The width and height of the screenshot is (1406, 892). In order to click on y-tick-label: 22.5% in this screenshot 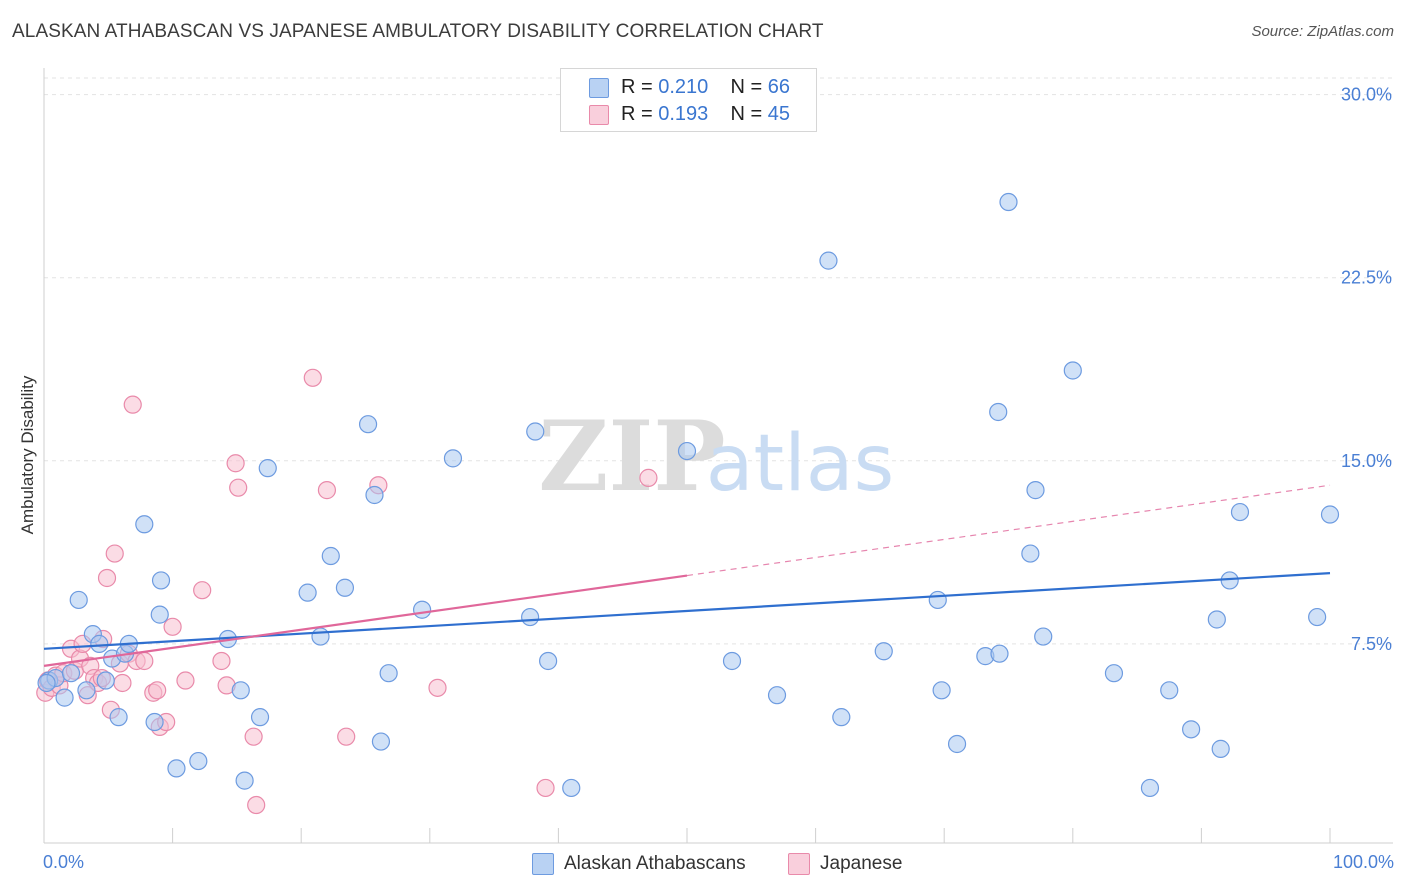, I will do `click(1366, 278)`.